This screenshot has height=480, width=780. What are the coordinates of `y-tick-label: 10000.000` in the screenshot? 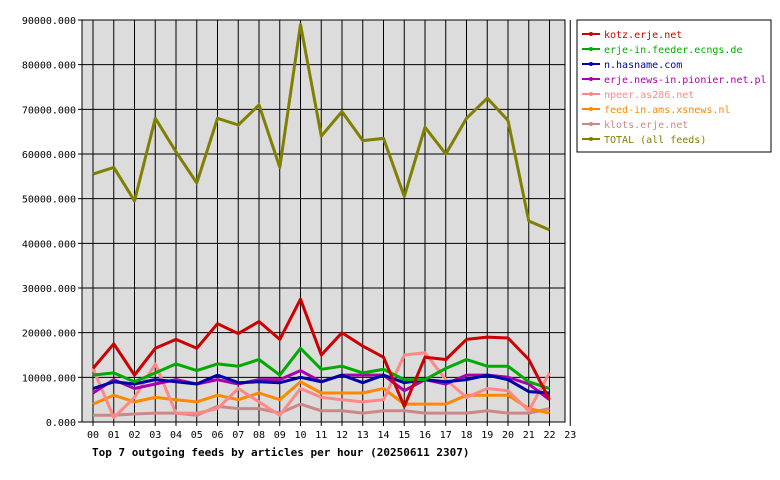 It's located at (49, 378).